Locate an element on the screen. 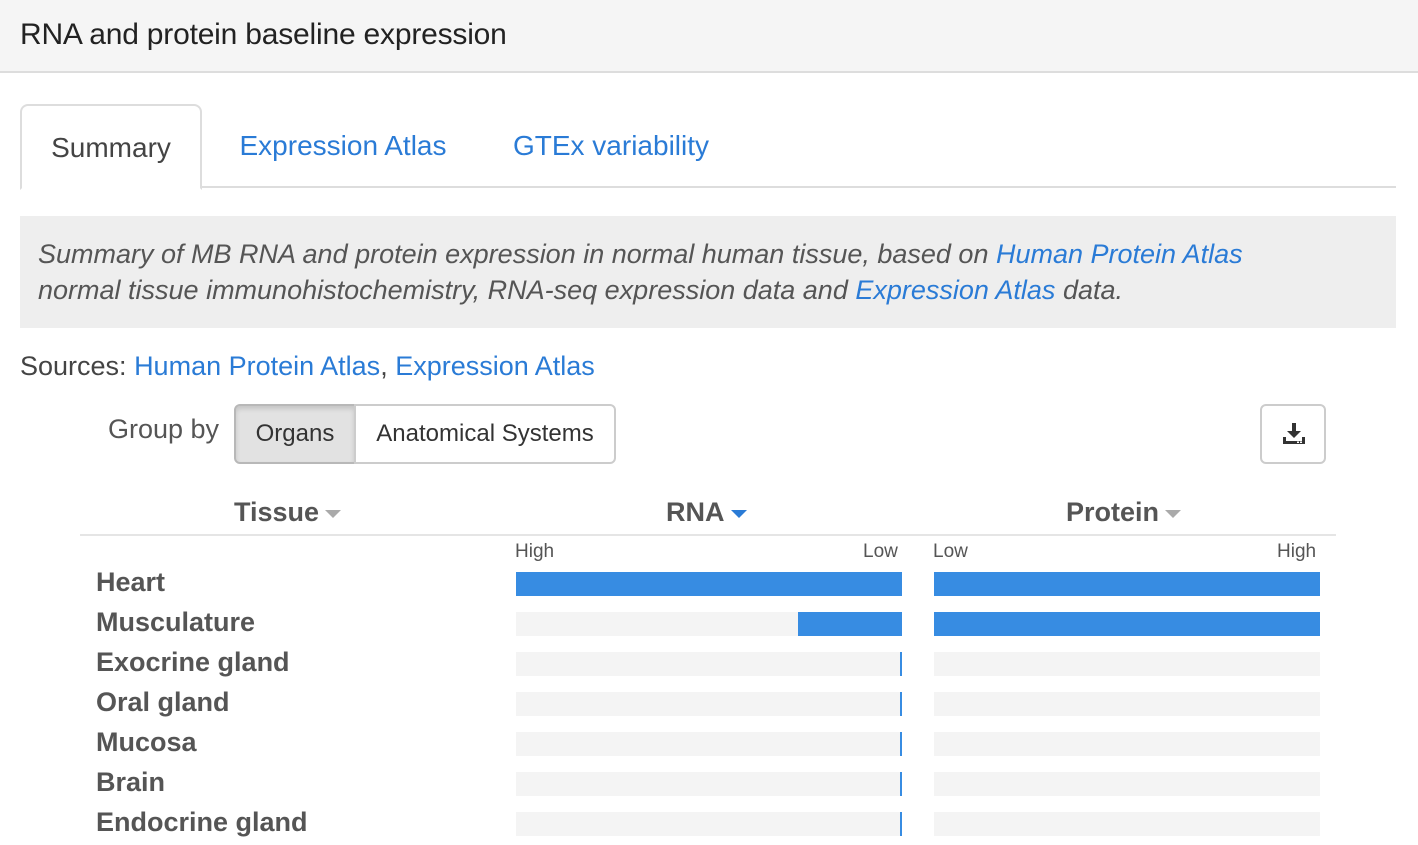 This screenshot has width=1418, height=845. download-icon is located at coordinates (1294, 433).